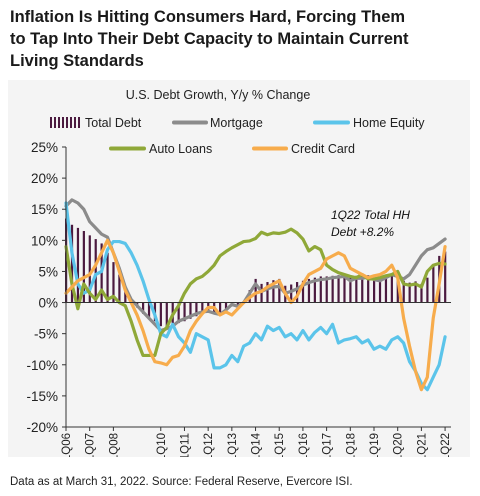  What do you see at coordinates (185, 445) in the screenshot?
I see `x-tick-label: 1Q11` at bounding box center [185, 445].